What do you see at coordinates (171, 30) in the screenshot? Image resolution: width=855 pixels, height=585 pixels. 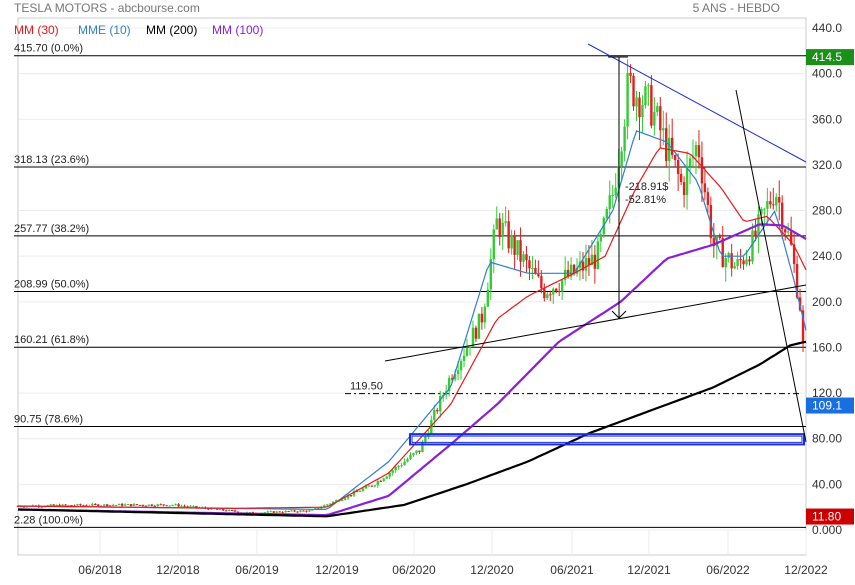 I see `legend-mm200: MM (200)` at bounding box center [171, 30].